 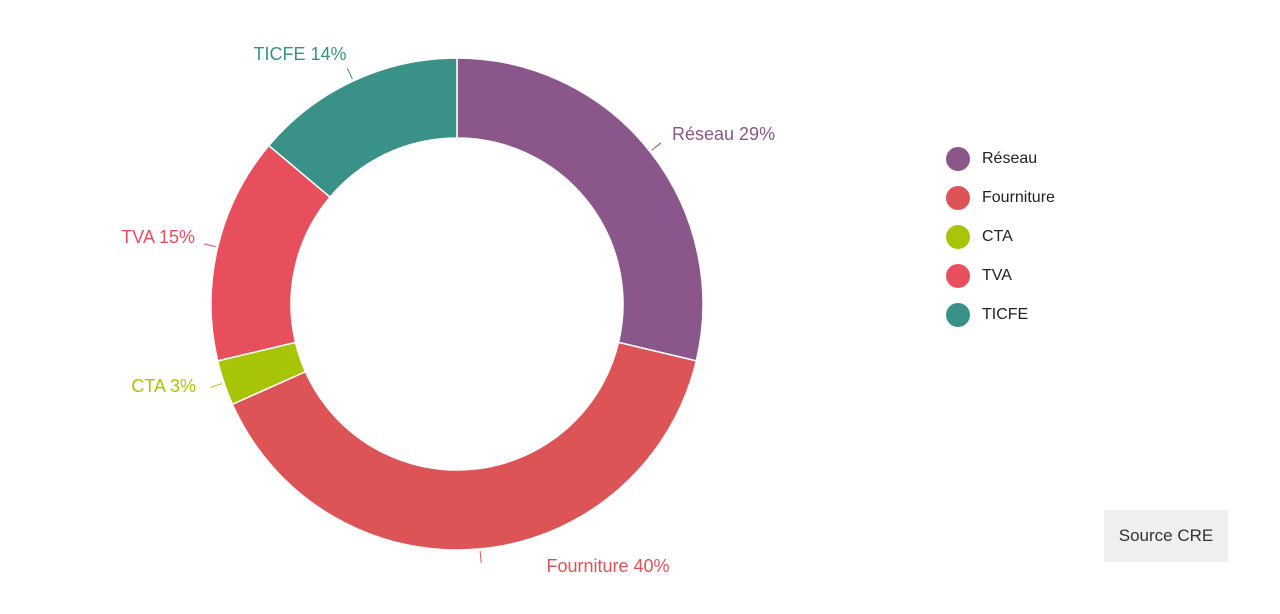 I want to click on legend-label-tva: TVA, so click(x=997, y=275).